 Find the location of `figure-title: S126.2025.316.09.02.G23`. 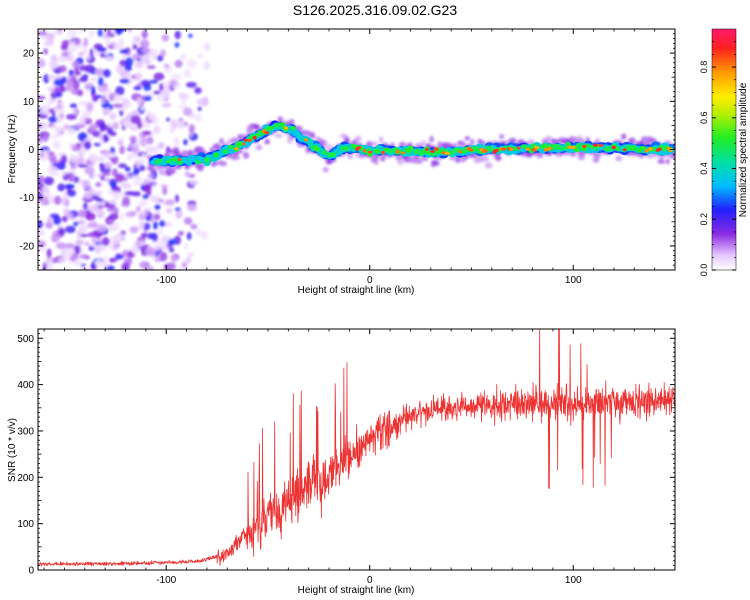

figure-title: S126.2025.316.09.02.G23 is located at coordinates (375, 10).